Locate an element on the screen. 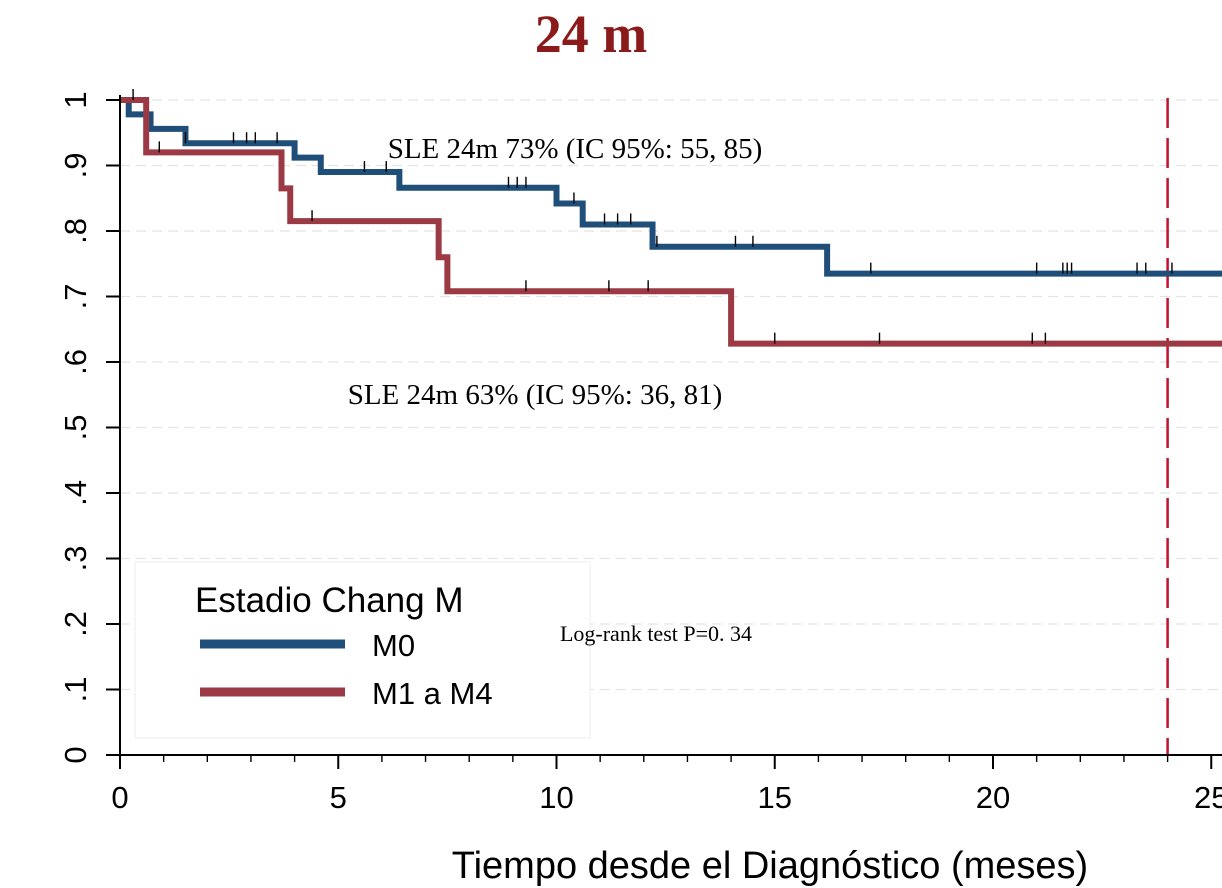 The image size is (1222, 888). y-tick-label-3: .3 is located at coordinates (75, 559).